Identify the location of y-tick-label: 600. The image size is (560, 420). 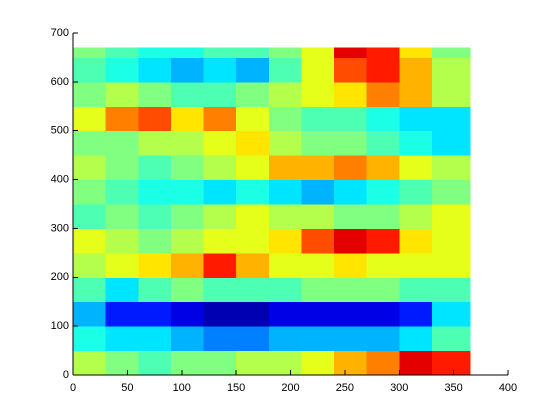
(60, 82).